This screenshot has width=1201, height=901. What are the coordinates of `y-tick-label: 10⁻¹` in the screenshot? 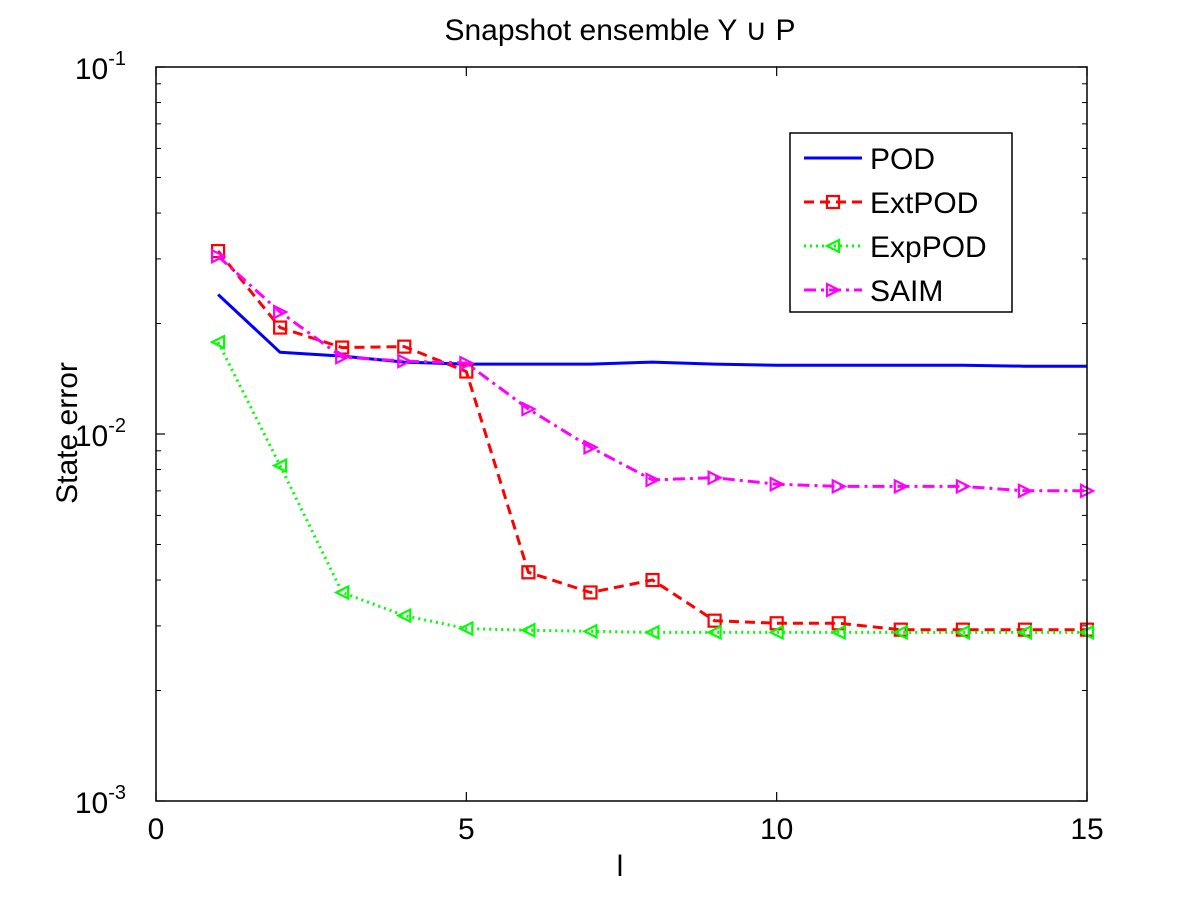 It's located at (100, 67).